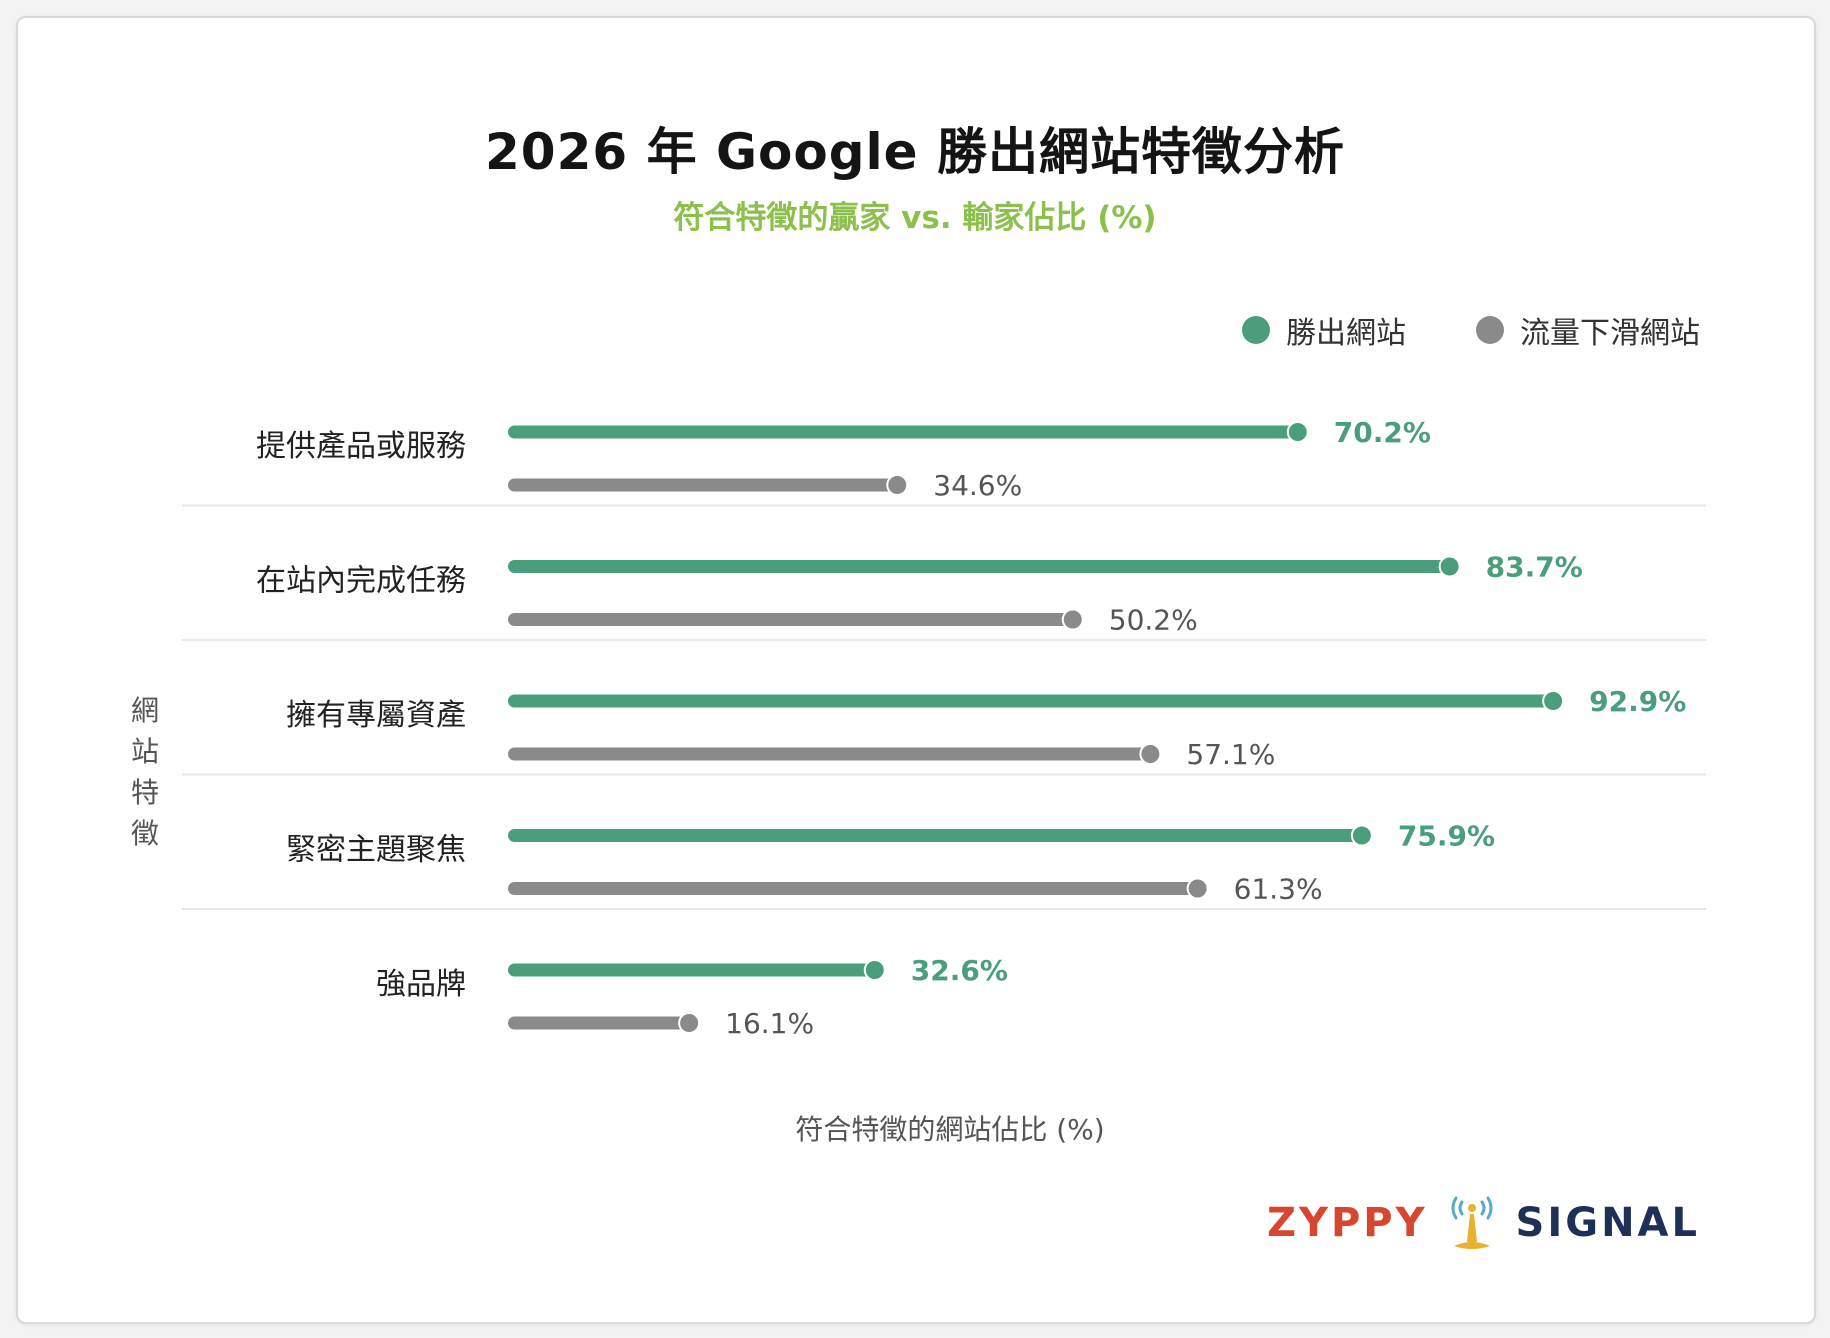 The height and width of the screenshot is (1338, 1830). I want to click on category-label: 提供產品或服務, so click(361, 446).